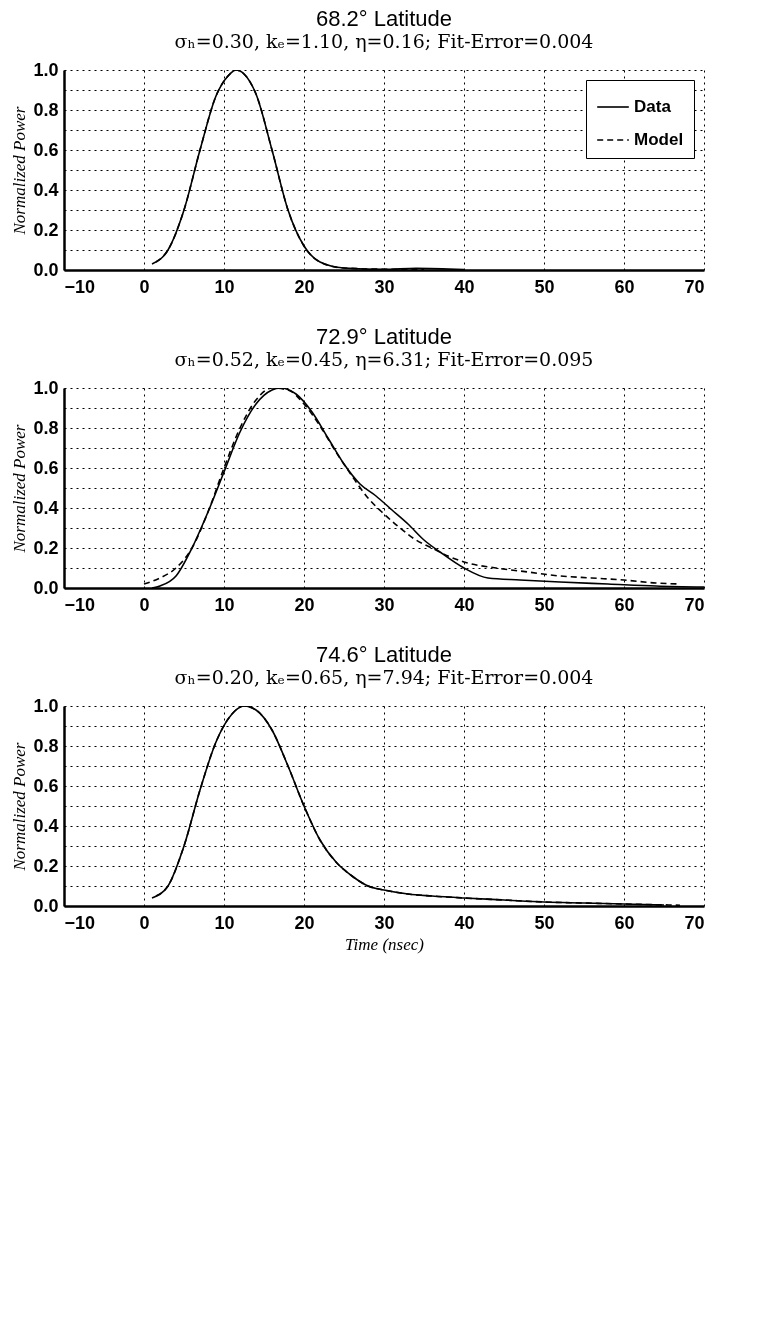 This screenshot has width=765, height=1332. I want to click on chart-title: 74.6° Latitude, so click(384, 654).